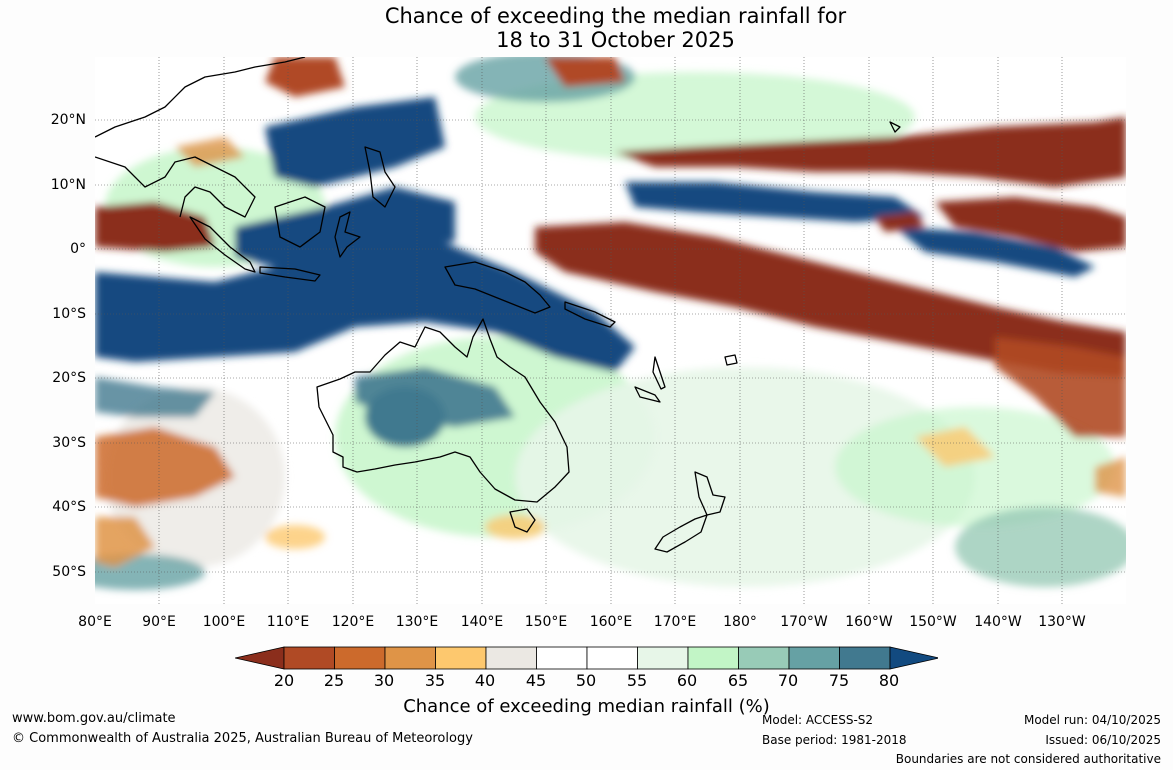  I want to click on tasmania-coastline, so click(522, 520).